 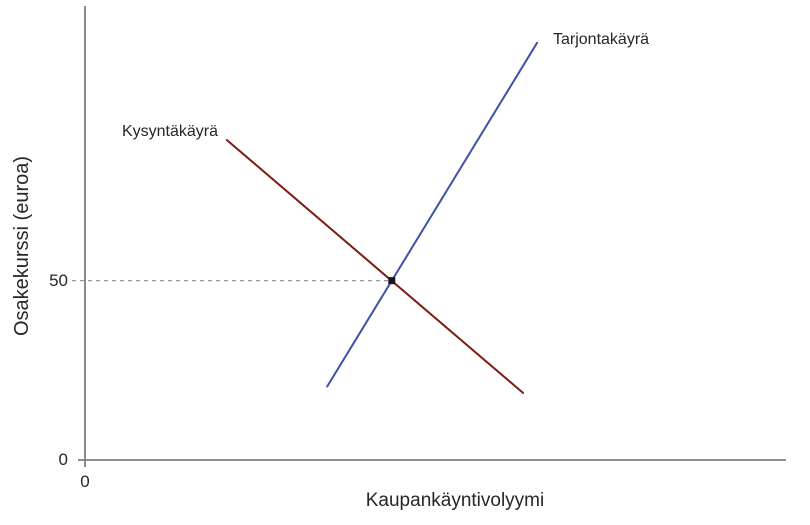 I want to click on equilibrium-point-marker, so click(x=392, y=281).